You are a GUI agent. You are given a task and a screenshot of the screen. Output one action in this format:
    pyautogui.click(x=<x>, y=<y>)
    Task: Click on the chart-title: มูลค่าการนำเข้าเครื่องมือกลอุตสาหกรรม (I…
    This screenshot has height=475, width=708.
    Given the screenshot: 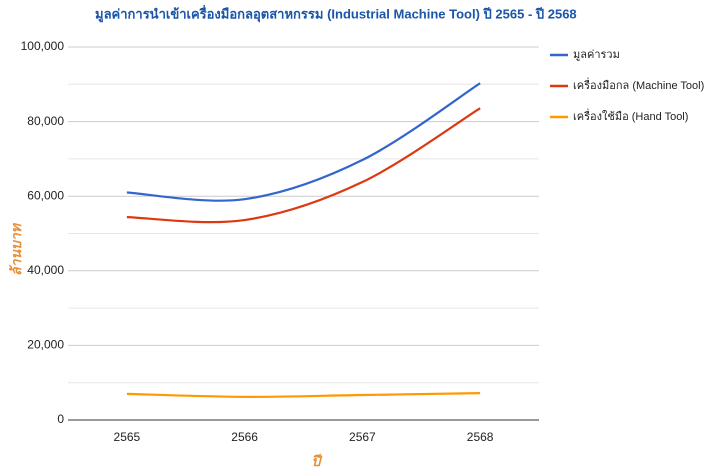 What is the action you would take?
    pyautogui.click(x=336, y=13)
    